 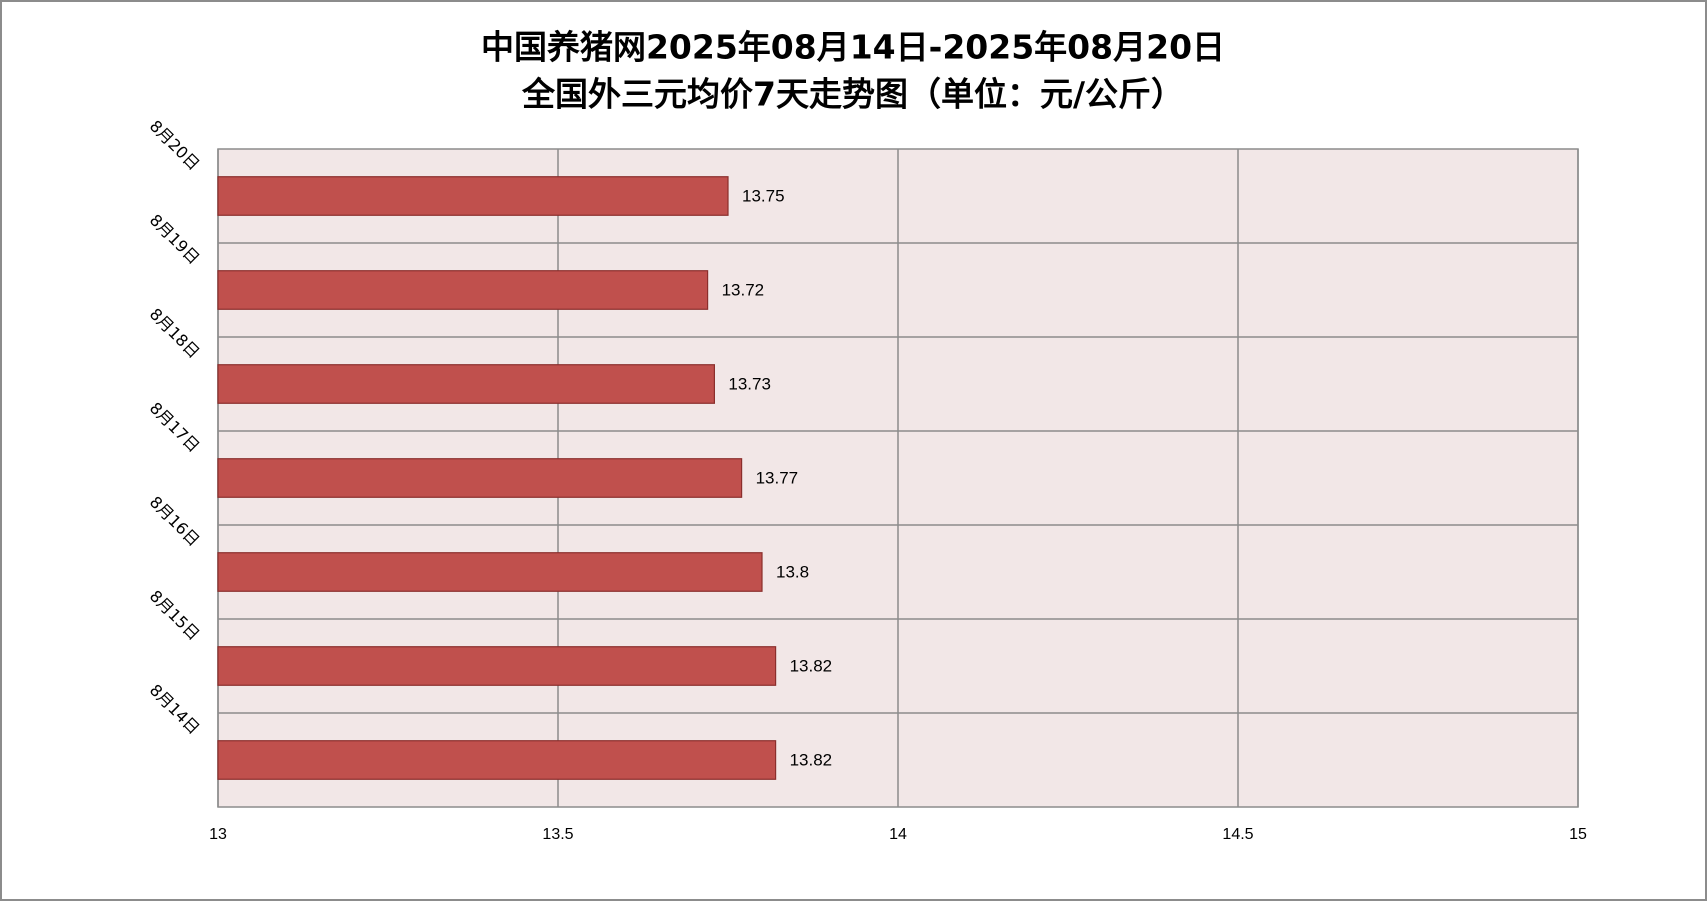 I want to click on x-tick-label: 13.5, so click(x=557, y=834).